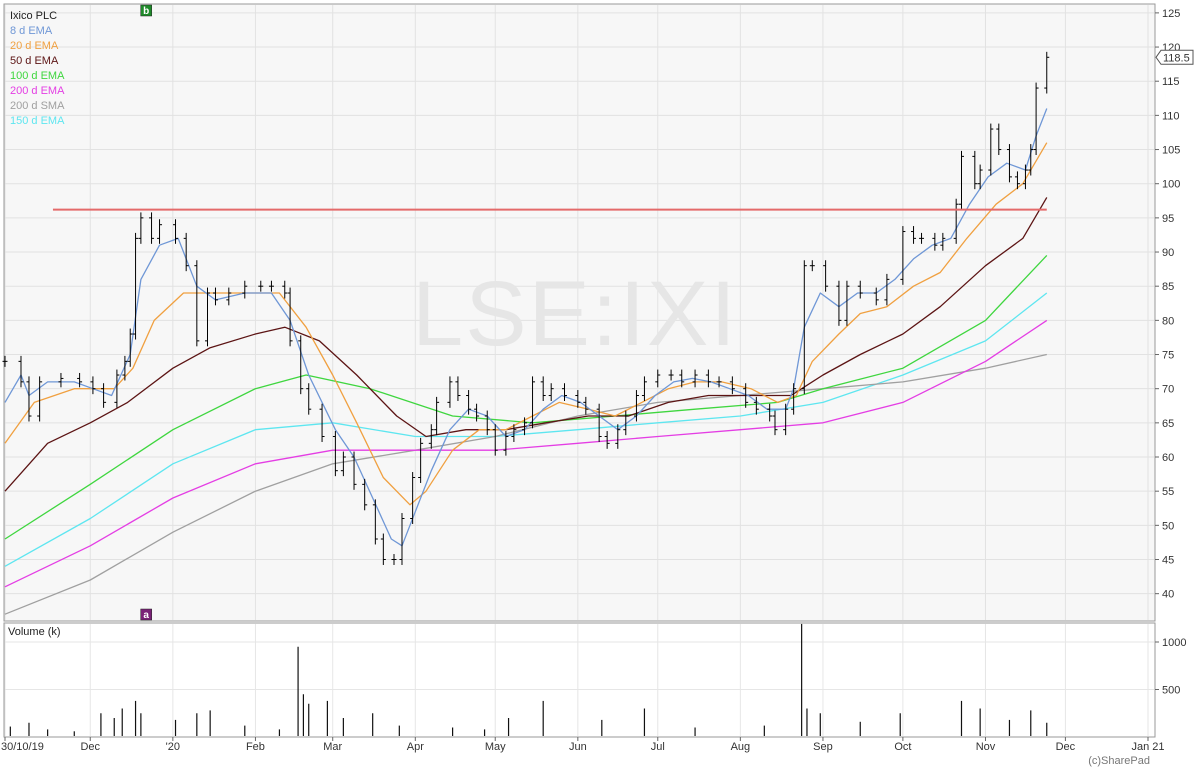  I want to click on time-tick-label: Mar, so click(332, 747).